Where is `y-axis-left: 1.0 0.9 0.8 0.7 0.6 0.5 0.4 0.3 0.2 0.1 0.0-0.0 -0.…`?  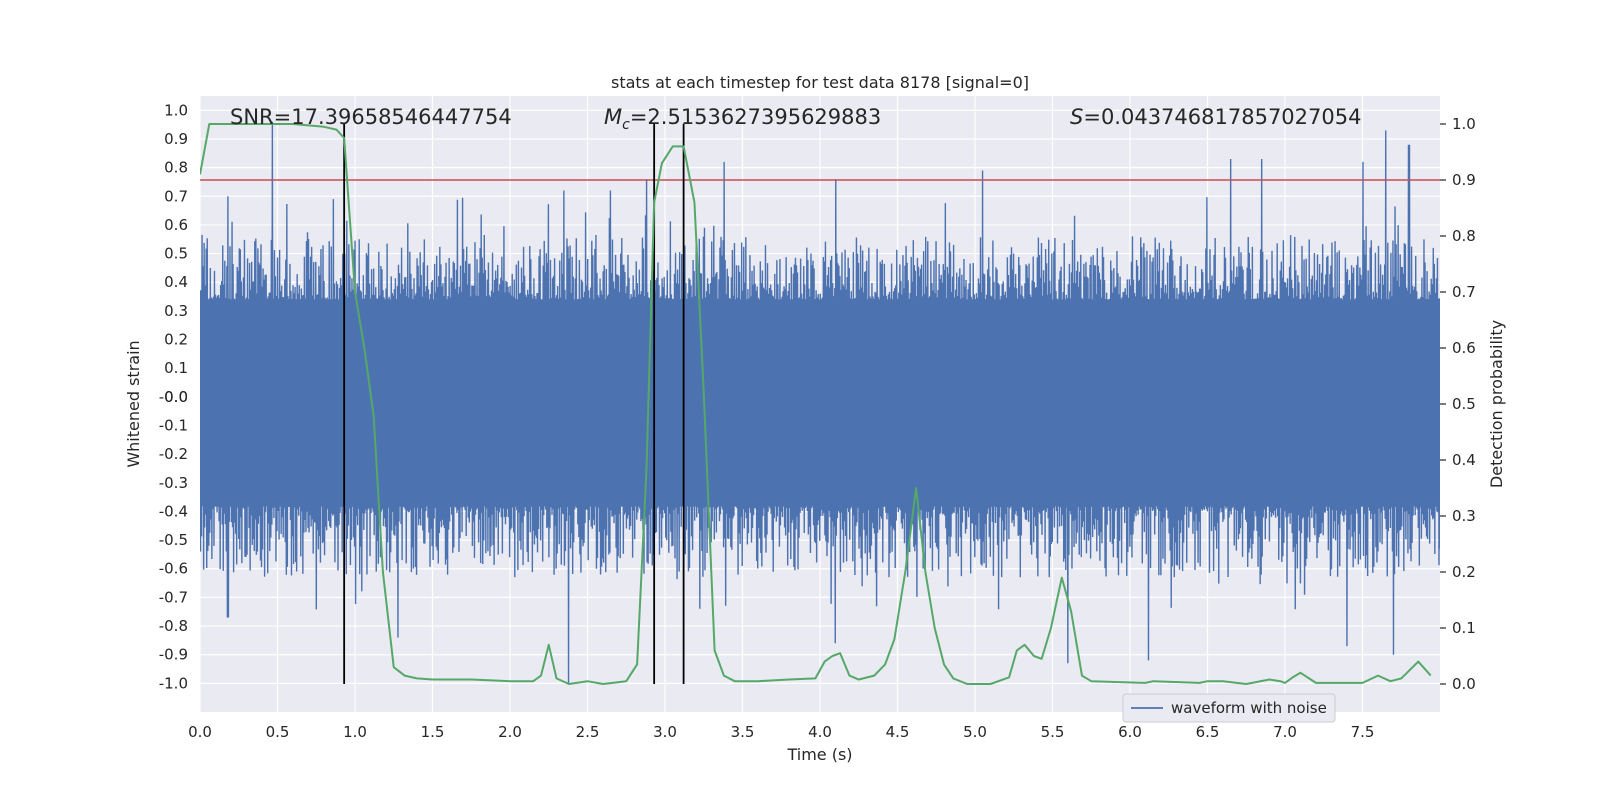 y-axis-left: 1.0 0.9 0.8 0.7 0.6 0.5 0.4 0.3 0.2 0.1 0.0-0.0 -0.… is located at coordinates (173, 396).